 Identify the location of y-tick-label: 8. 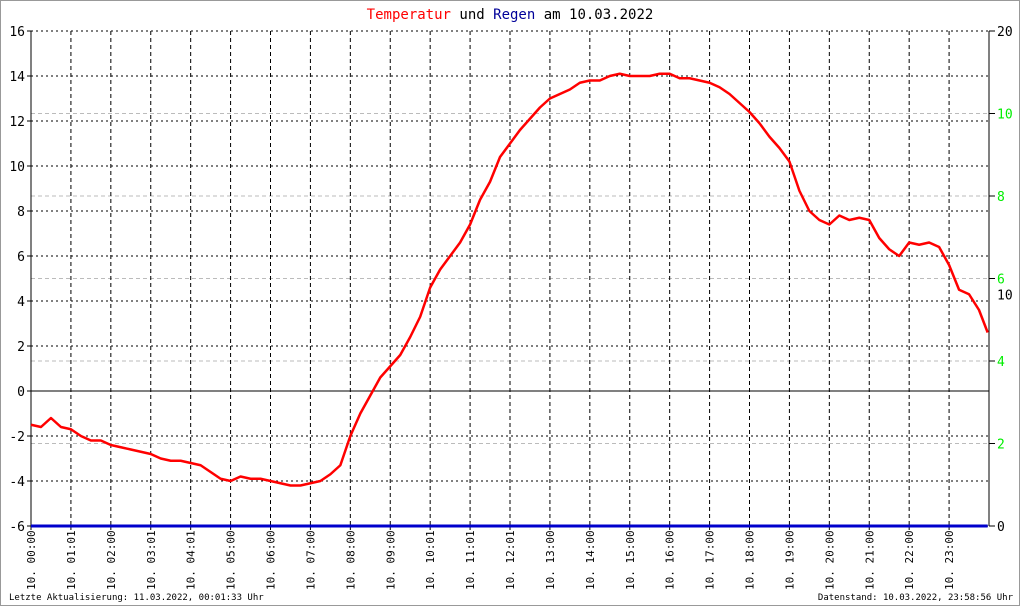
(21, 212).